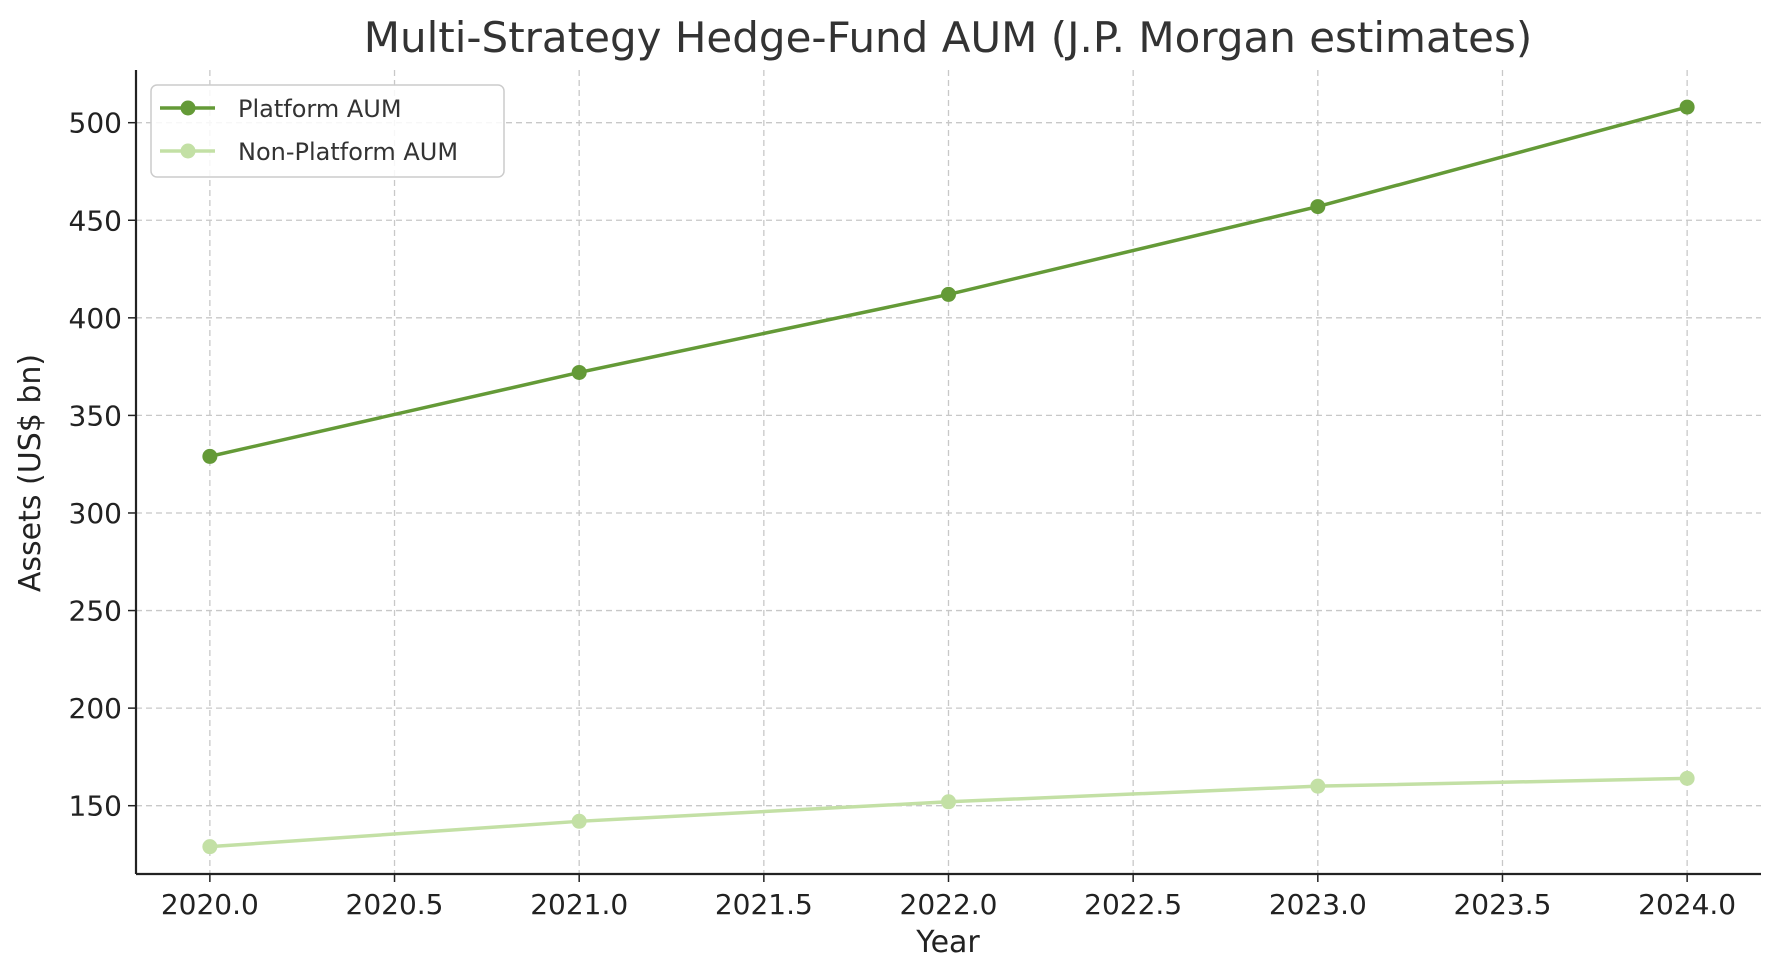 This screenshot has width=1771, height=960. What do you see at coordinates (95, 806) in the screenshot?
I see `y-tick-label: 150` at bounding box center [95, 806].